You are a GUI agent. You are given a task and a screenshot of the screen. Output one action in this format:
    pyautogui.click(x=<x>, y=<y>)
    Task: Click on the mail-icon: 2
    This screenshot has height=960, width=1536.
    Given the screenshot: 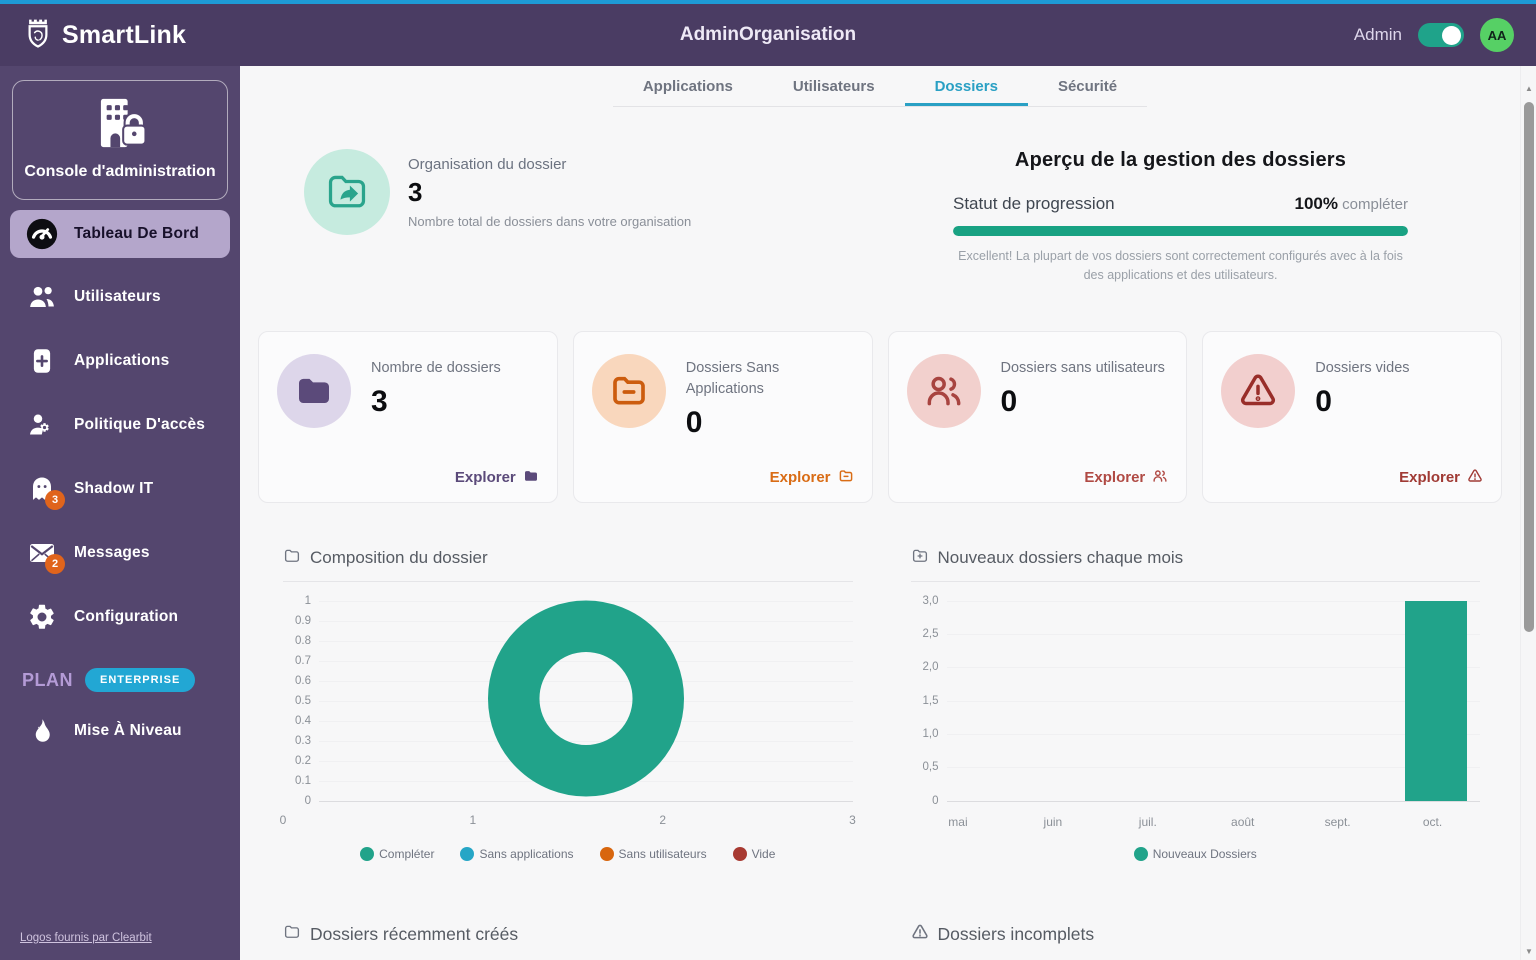 What is the action you would take?
    pyautogui.click(x=45, y=556)
    